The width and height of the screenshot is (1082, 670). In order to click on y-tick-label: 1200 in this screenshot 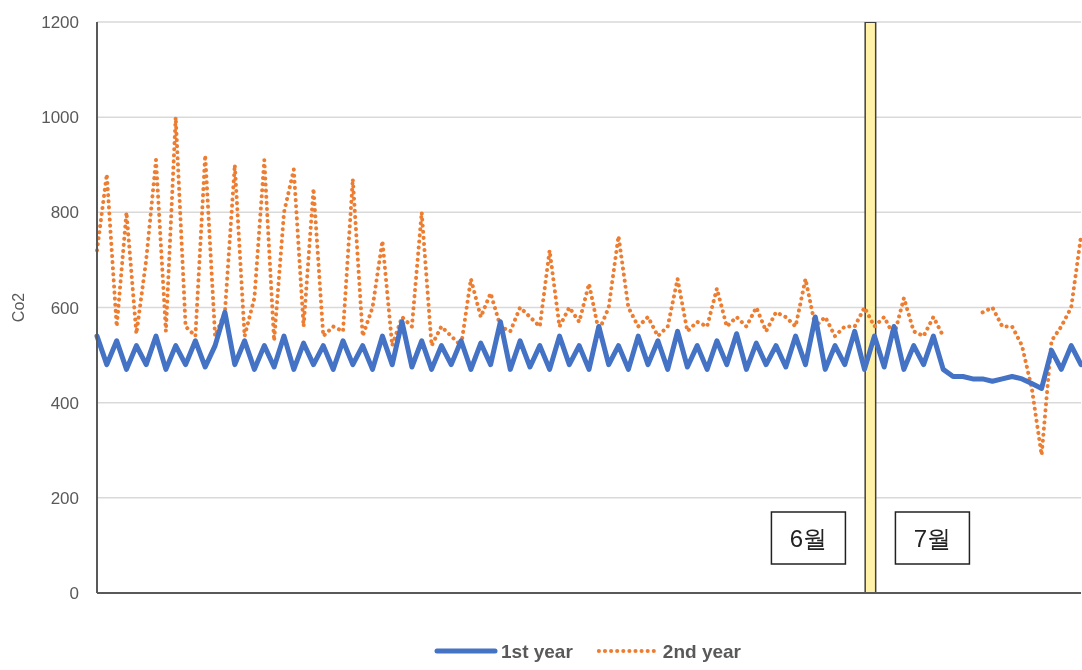, I will do `click(60, 22)`.